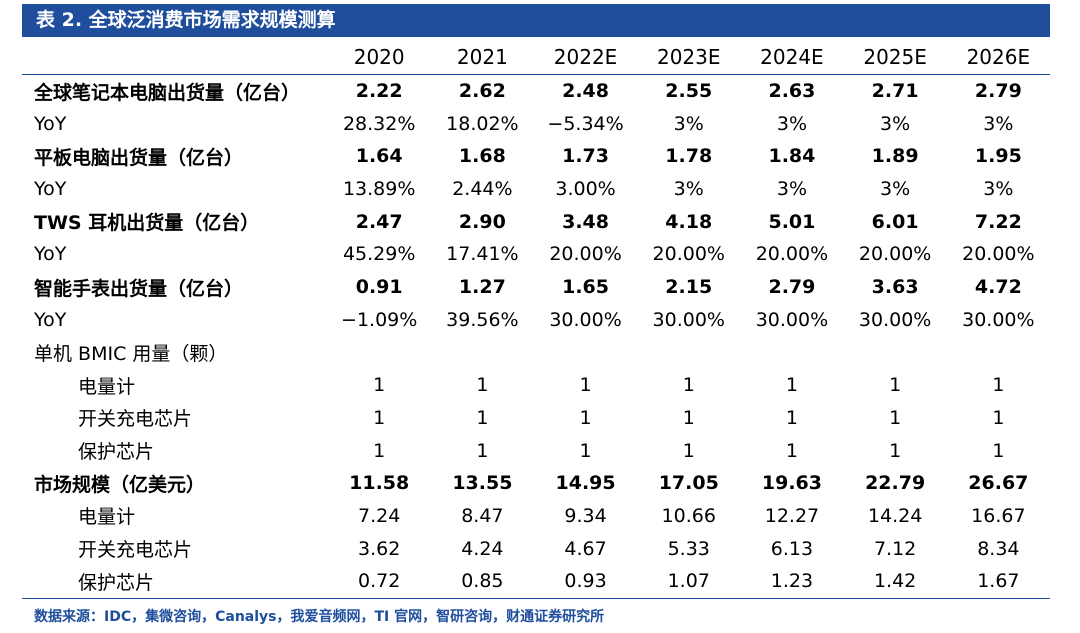 This screenshot has width=1080, height=633. Describe the element at coordinates (998, 515) in the screenshot. I see `value-cell: 16.67` at that location.